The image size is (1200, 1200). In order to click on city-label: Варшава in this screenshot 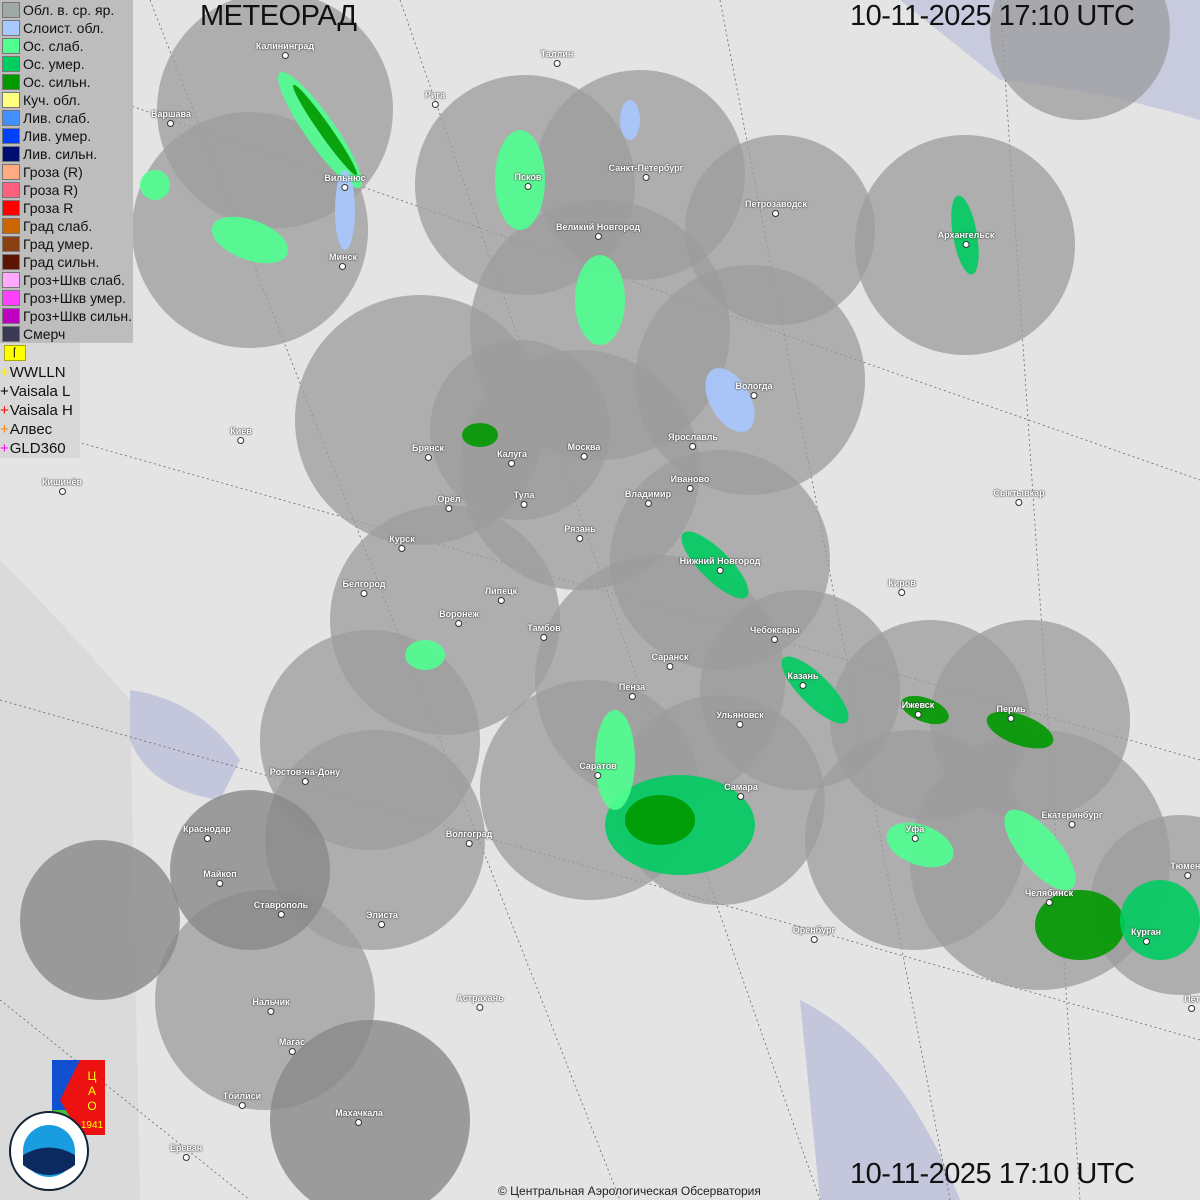, I will do `click(171, 118)`.